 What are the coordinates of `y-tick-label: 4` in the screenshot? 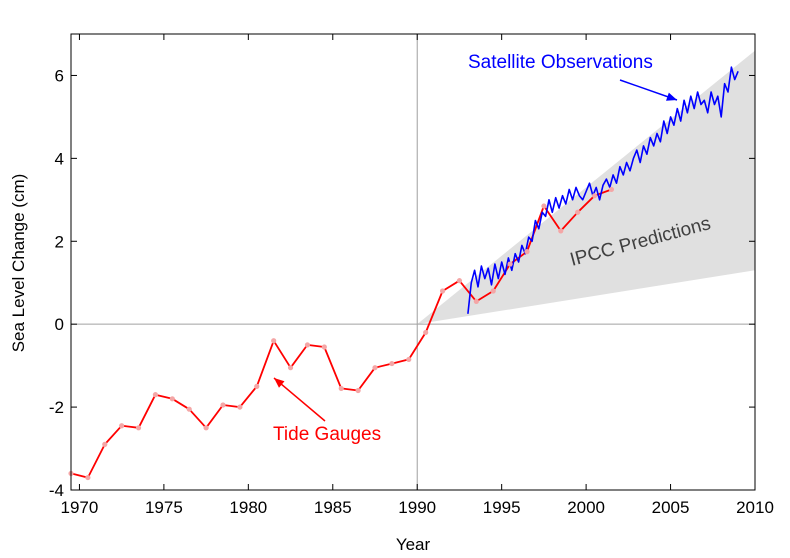 It's located at (59, 158).